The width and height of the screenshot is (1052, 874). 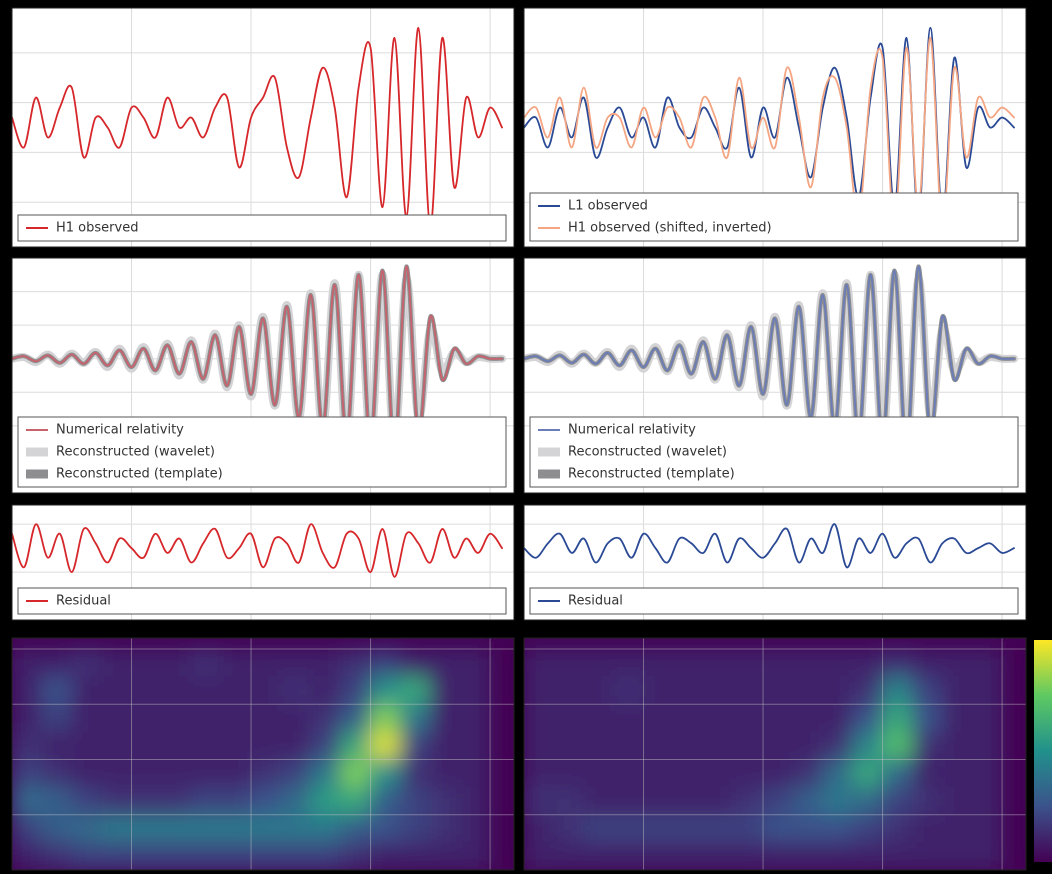 I want to click on heatmap, so click(x=763, y=759).